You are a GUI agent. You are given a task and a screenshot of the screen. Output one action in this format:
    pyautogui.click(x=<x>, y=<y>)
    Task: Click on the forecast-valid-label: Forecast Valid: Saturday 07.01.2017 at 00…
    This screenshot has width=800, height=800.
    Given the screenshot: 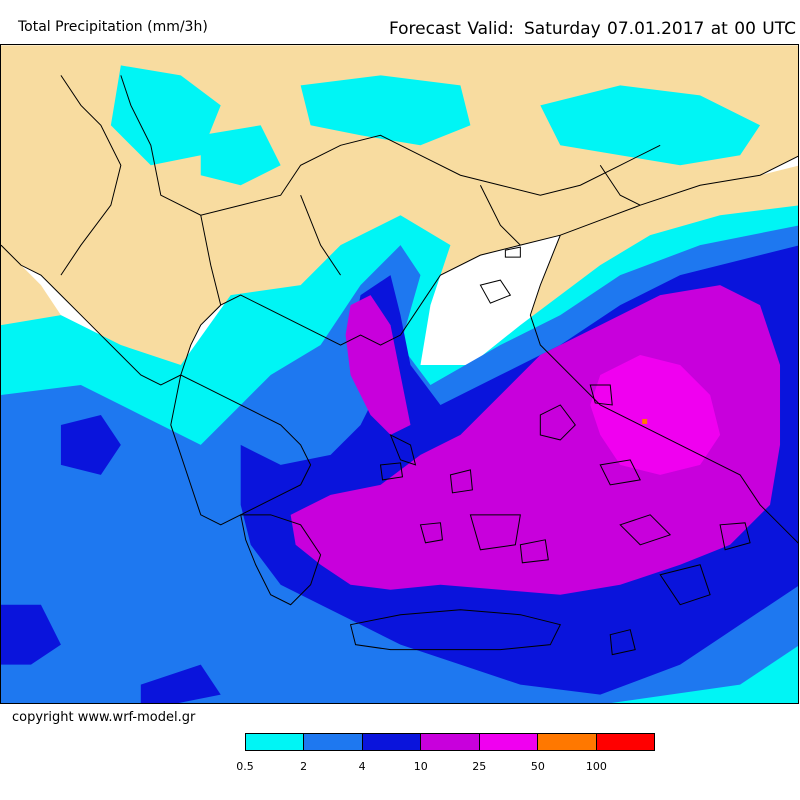 What is the action you would take?
    pyautogui.click(x=592, y=29)
    